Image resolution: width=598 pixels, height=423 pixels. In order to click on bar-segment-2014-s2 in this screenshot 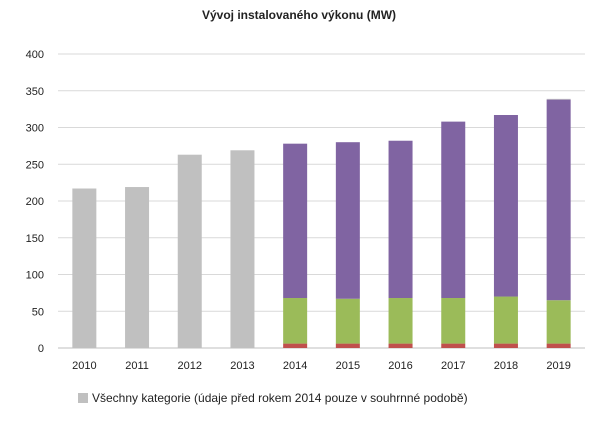, I will do `click(295, 321)`.